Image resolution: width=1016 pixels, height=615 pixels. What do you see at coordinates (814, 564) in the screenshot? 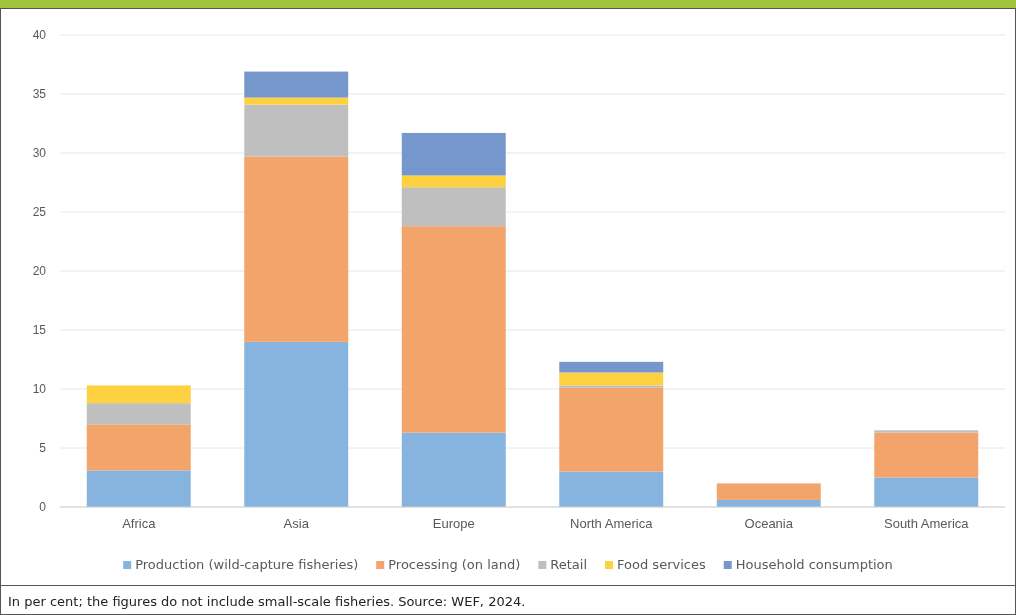
I see `legend-label: Household consumption` at bounding box center [814, 564].